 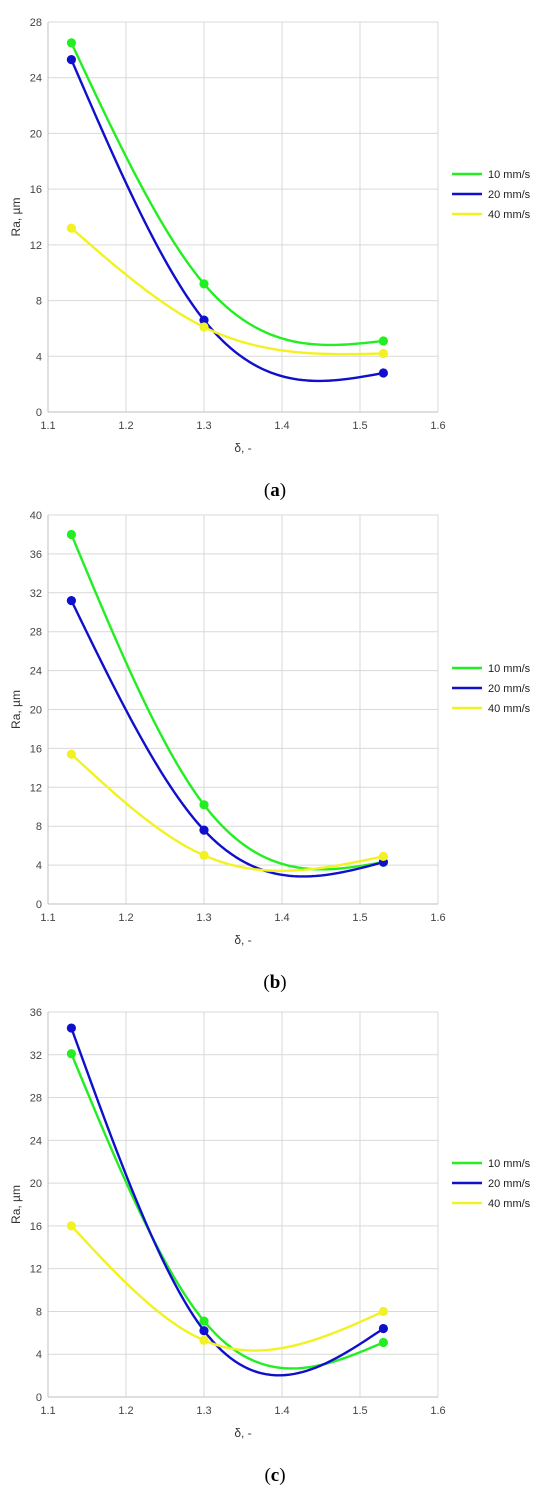 I want to click on panel-caption: (a), so click(x=275, y=490).